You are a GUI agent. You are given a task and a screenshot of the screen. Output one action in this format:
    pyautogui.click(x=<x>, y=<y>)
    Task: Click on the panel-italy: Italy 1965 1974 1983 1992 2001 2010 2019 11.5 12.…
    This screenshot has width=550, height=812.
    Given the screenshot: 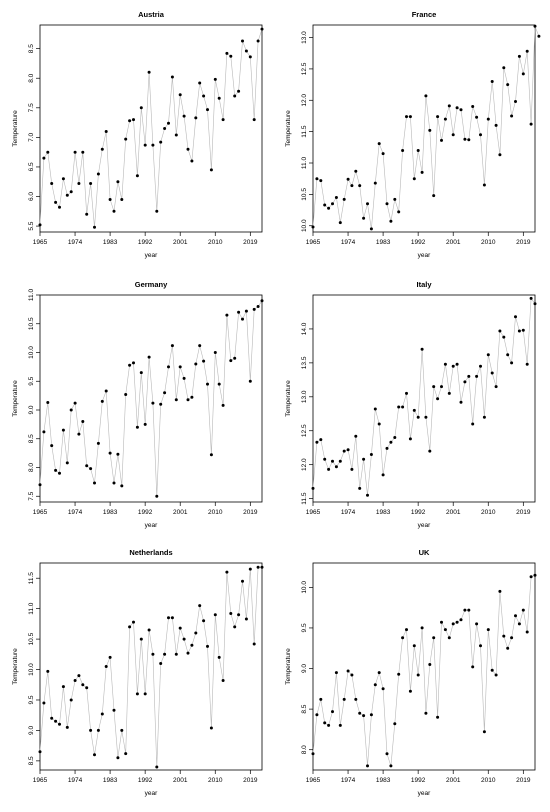 What is the action you would take?
    pyautogui.click(x=411, y=404)
    